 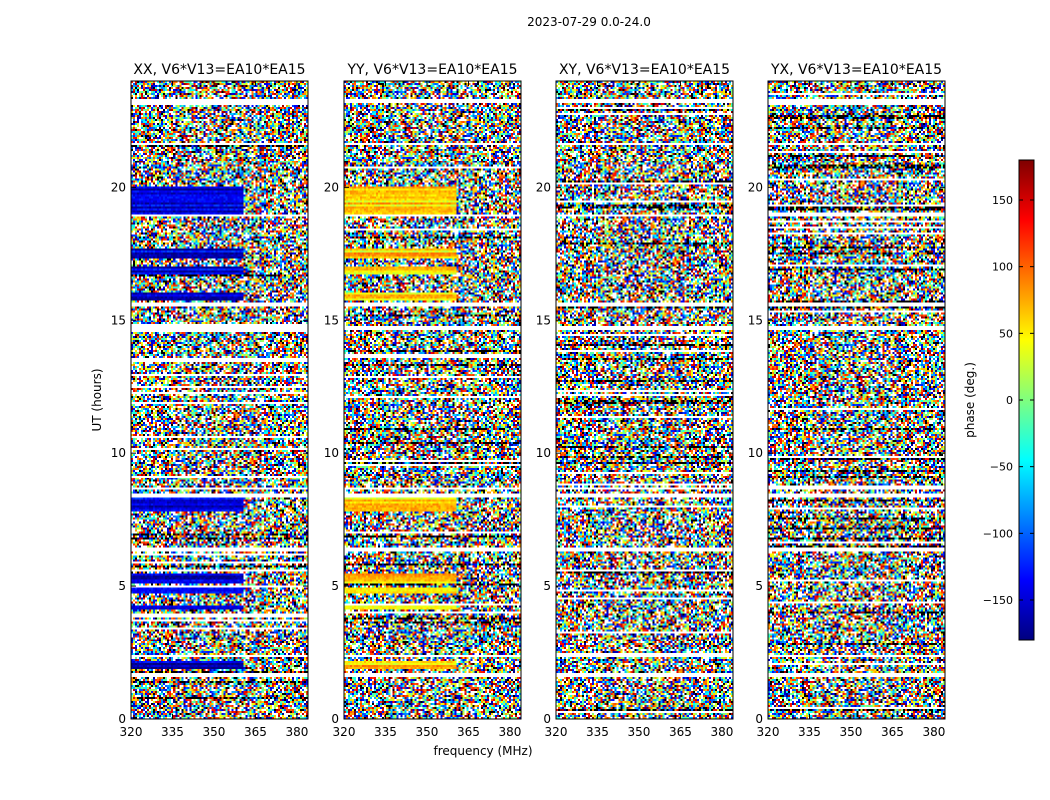 What do you see at coordinates (1001, 467) in the screenshot?
I see `colorbar-tick-label: −50` at bounding box center [1001, 467].